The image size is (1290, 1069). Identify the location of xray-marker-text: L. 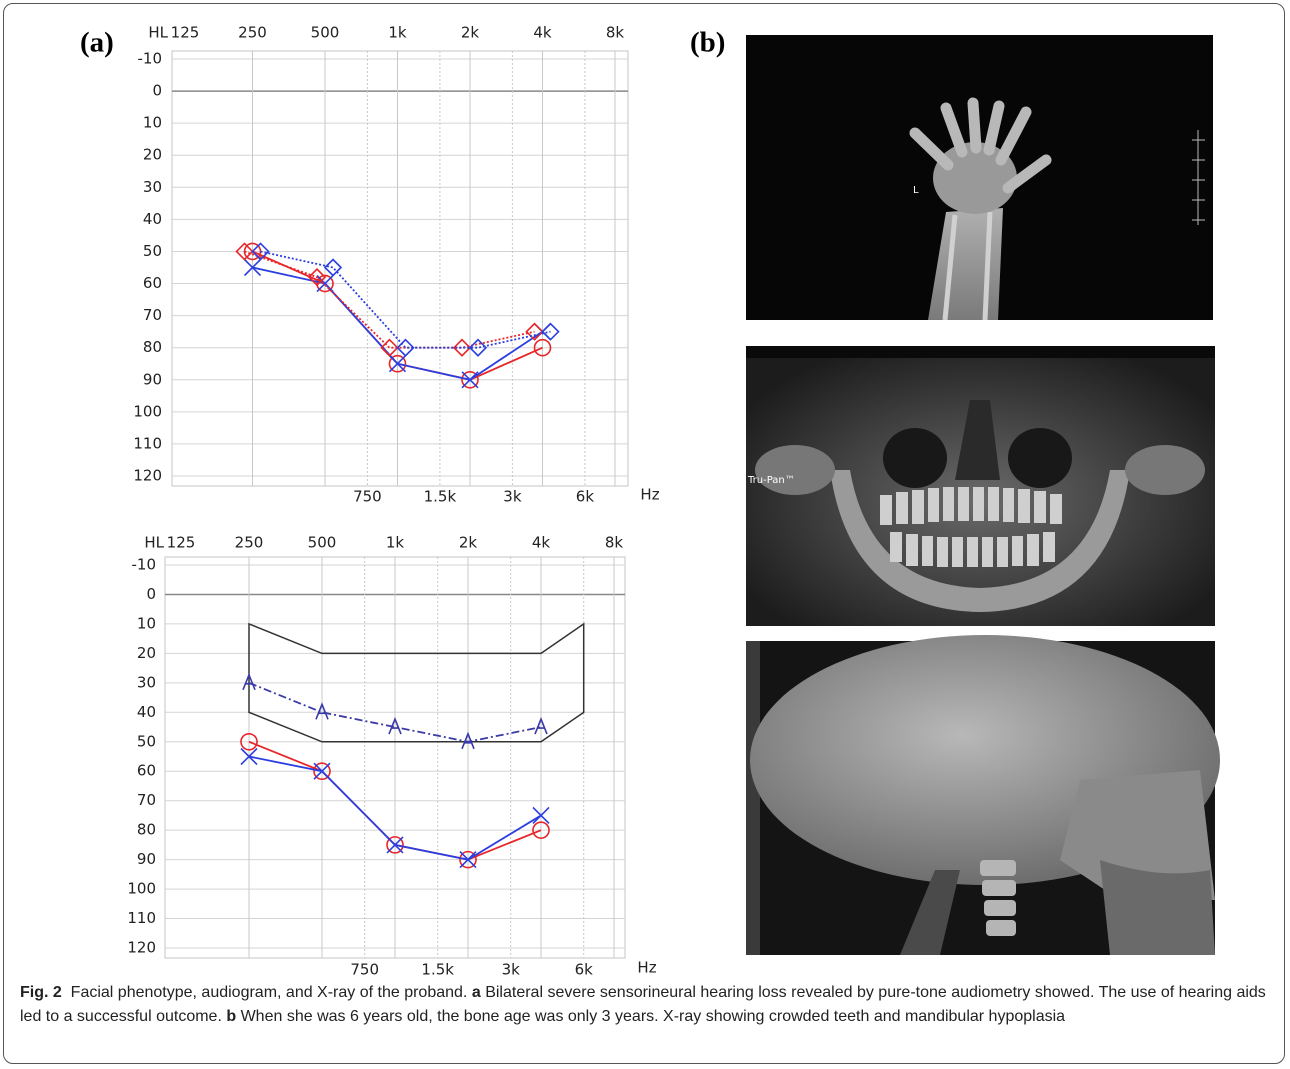
(916, 190).